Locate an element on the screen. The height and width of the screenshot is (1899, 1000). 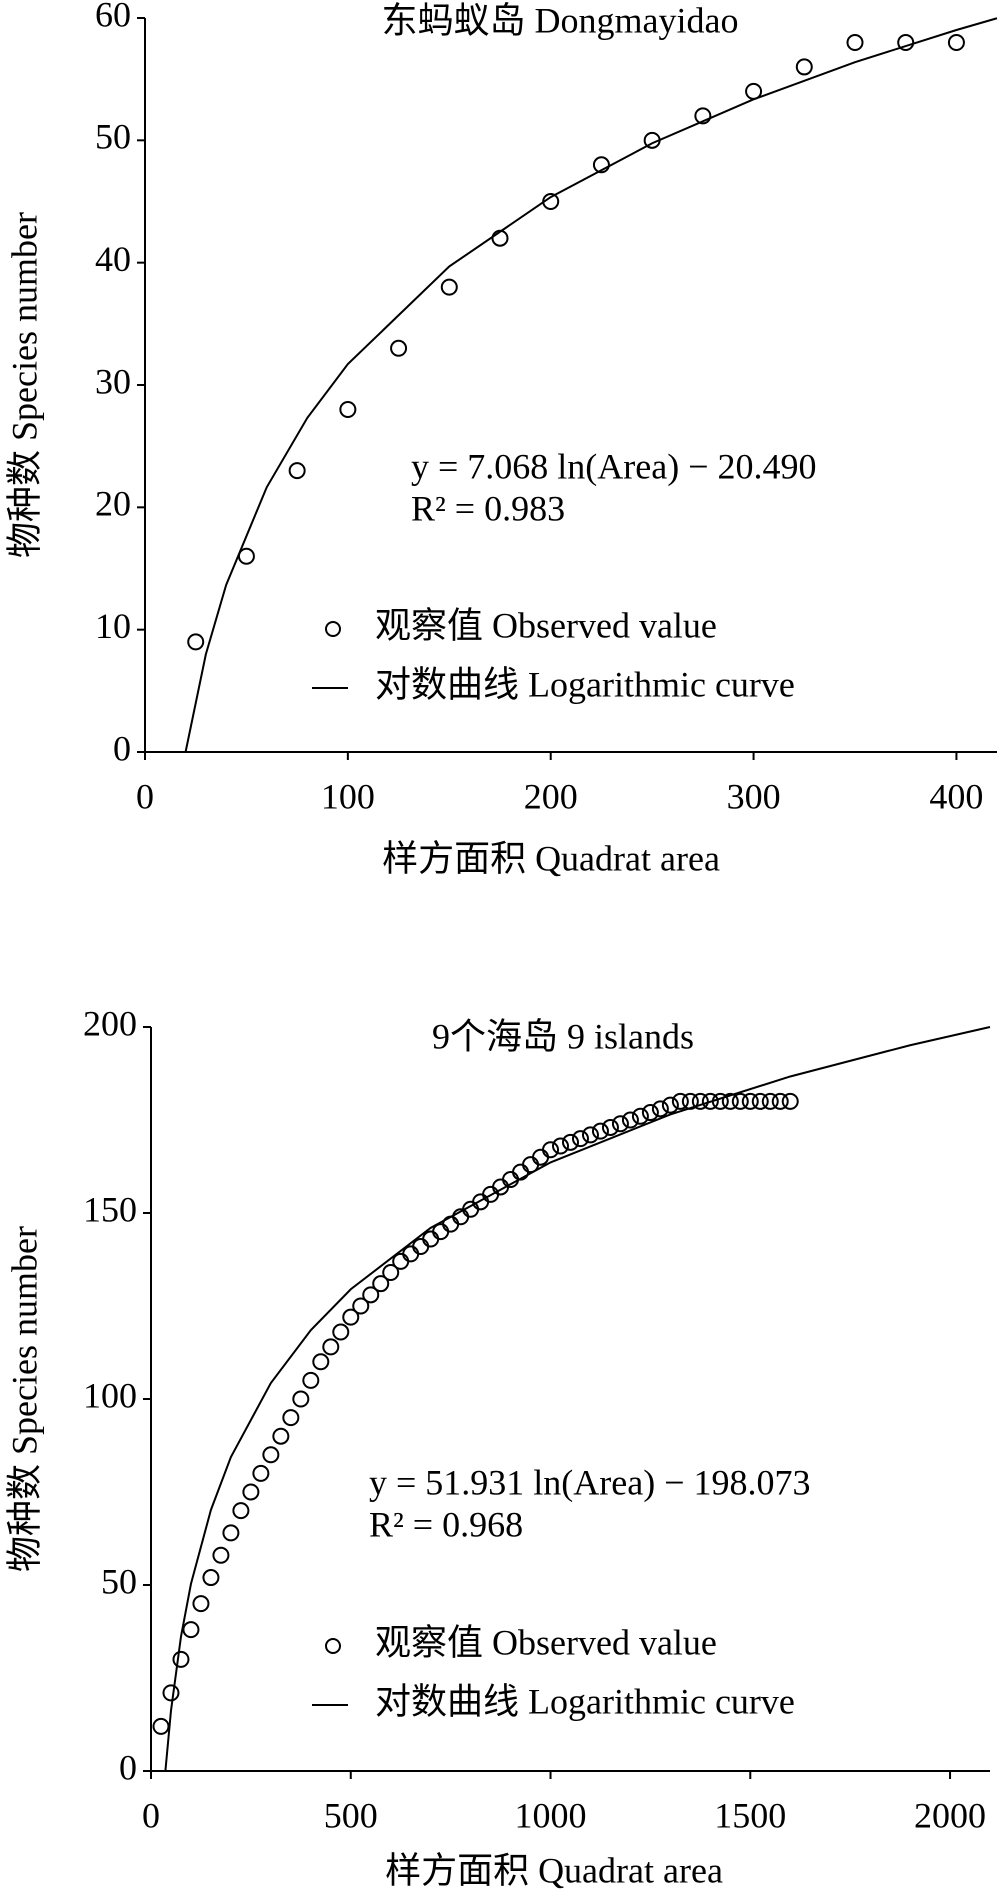
y-tick-label: 40 is located at coordinates (113, 259).